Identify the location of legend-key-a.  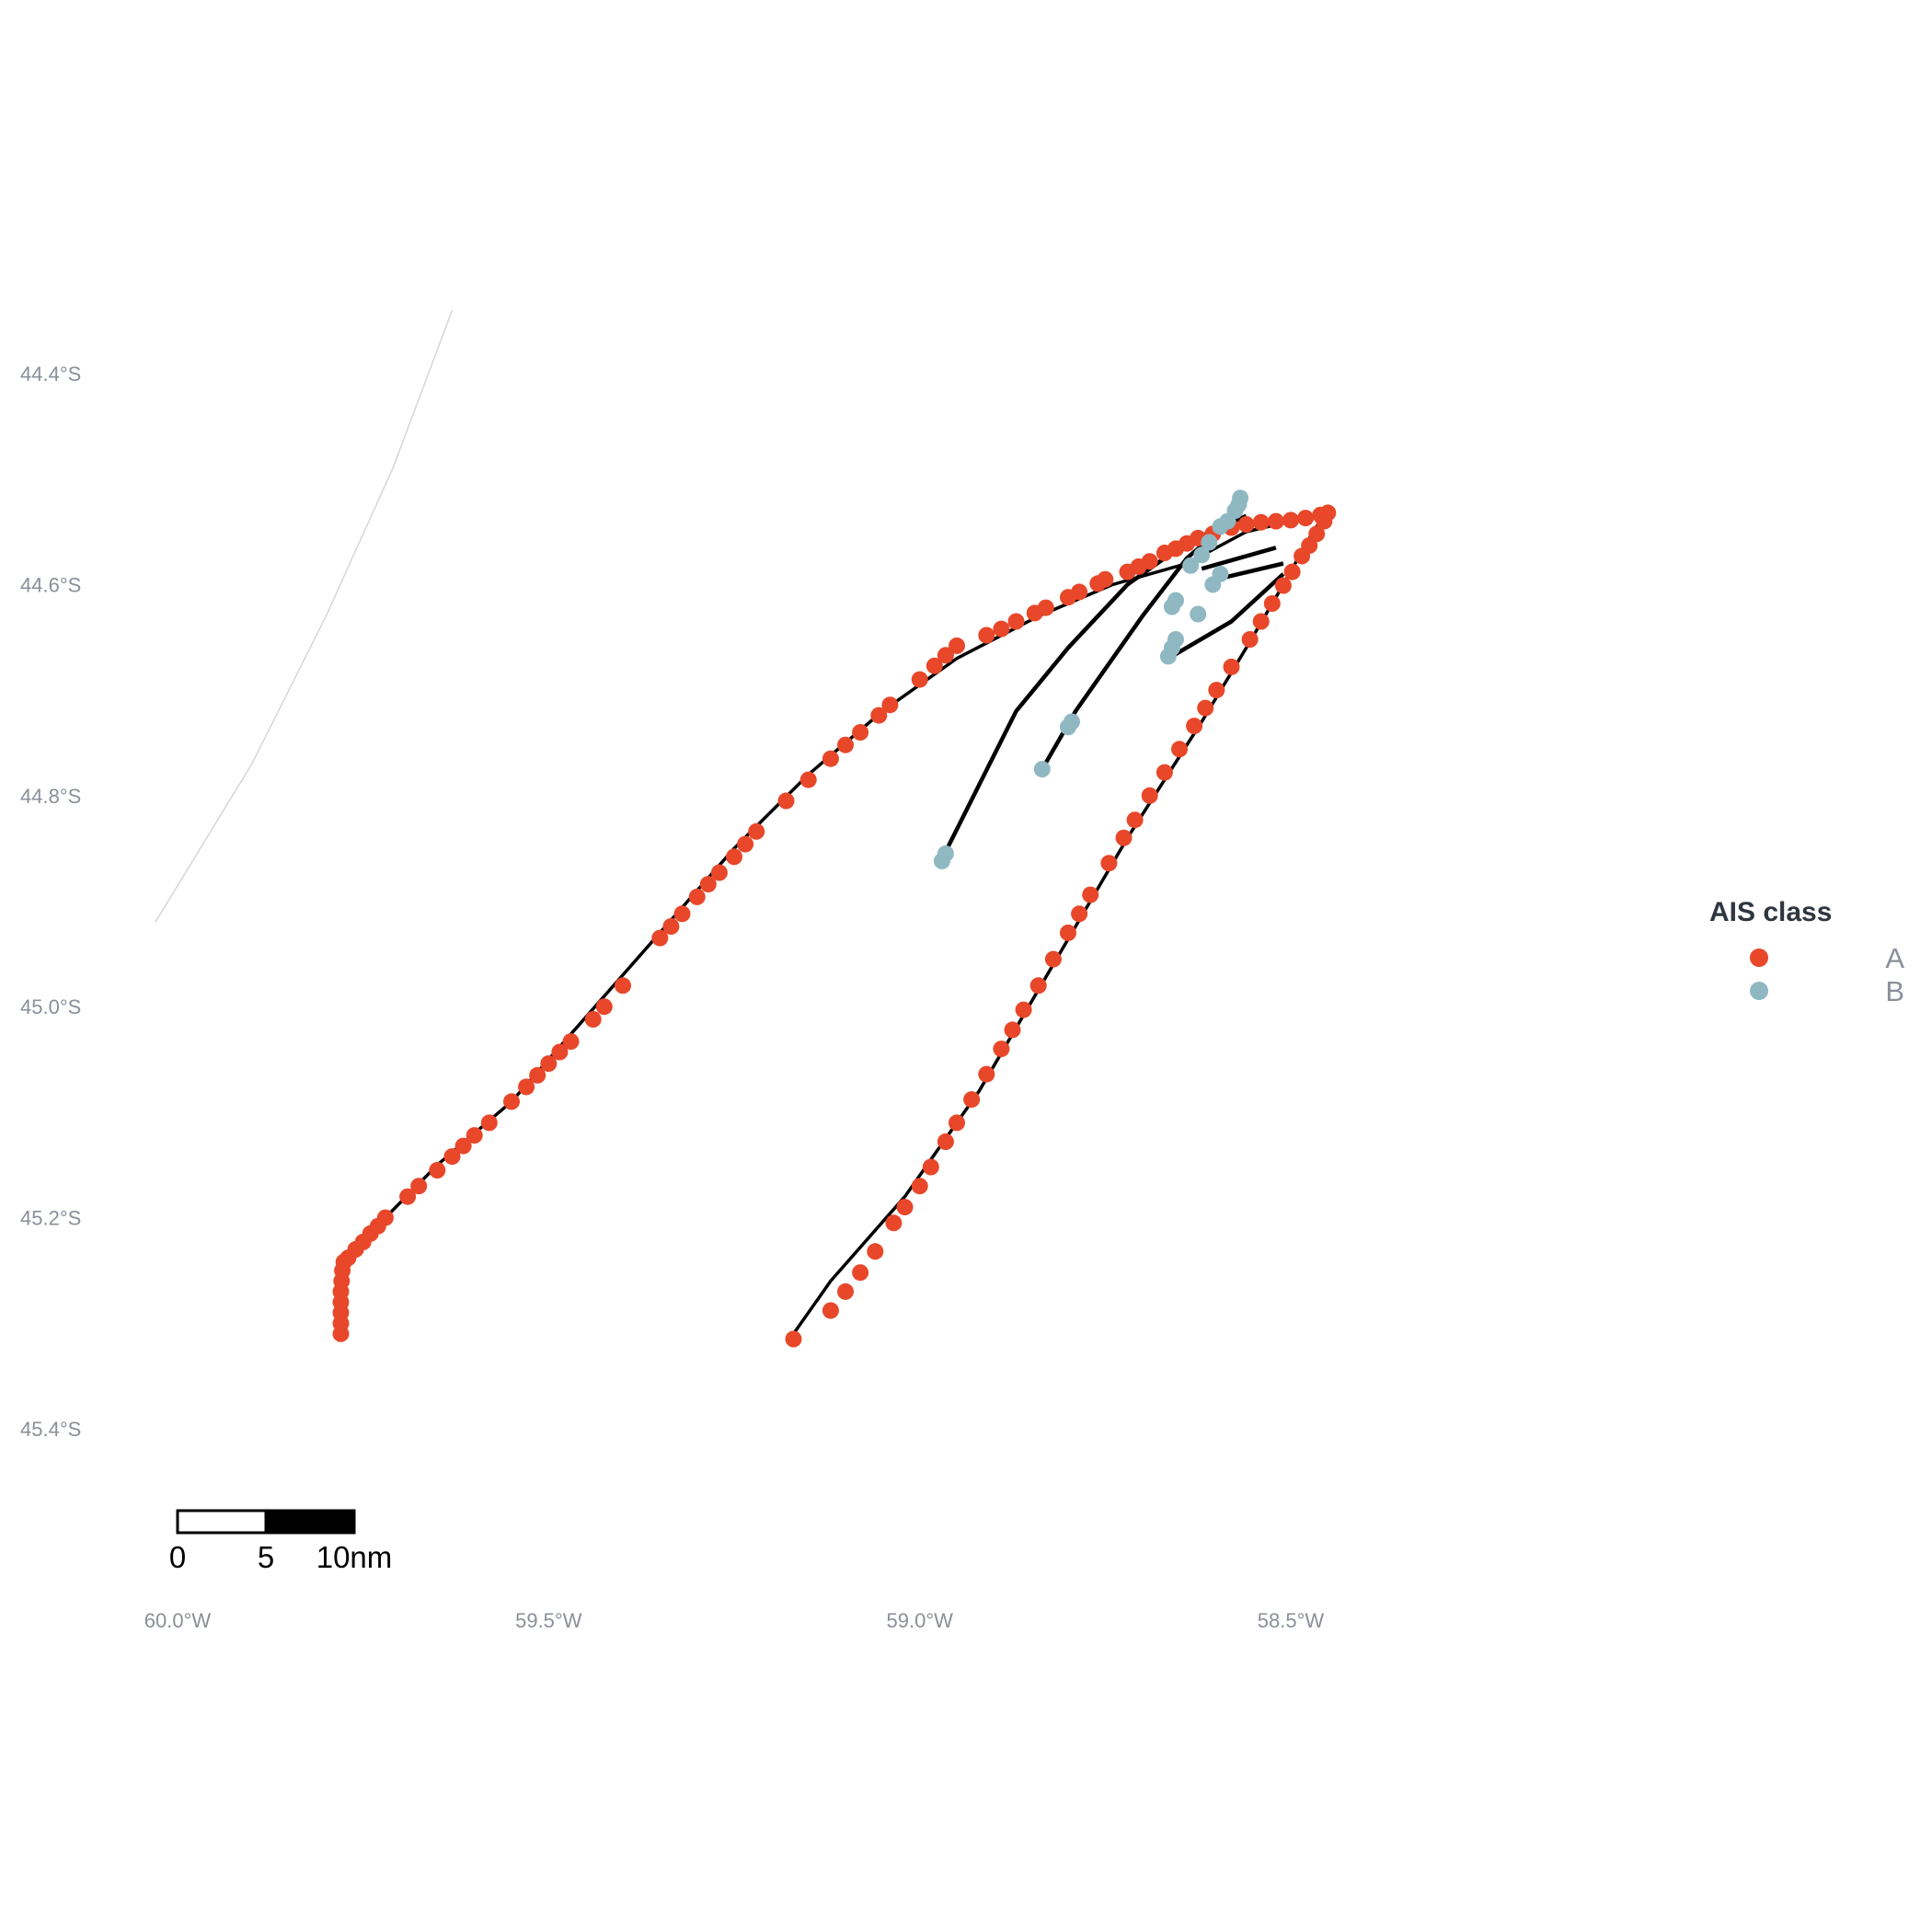
(1759, 958).